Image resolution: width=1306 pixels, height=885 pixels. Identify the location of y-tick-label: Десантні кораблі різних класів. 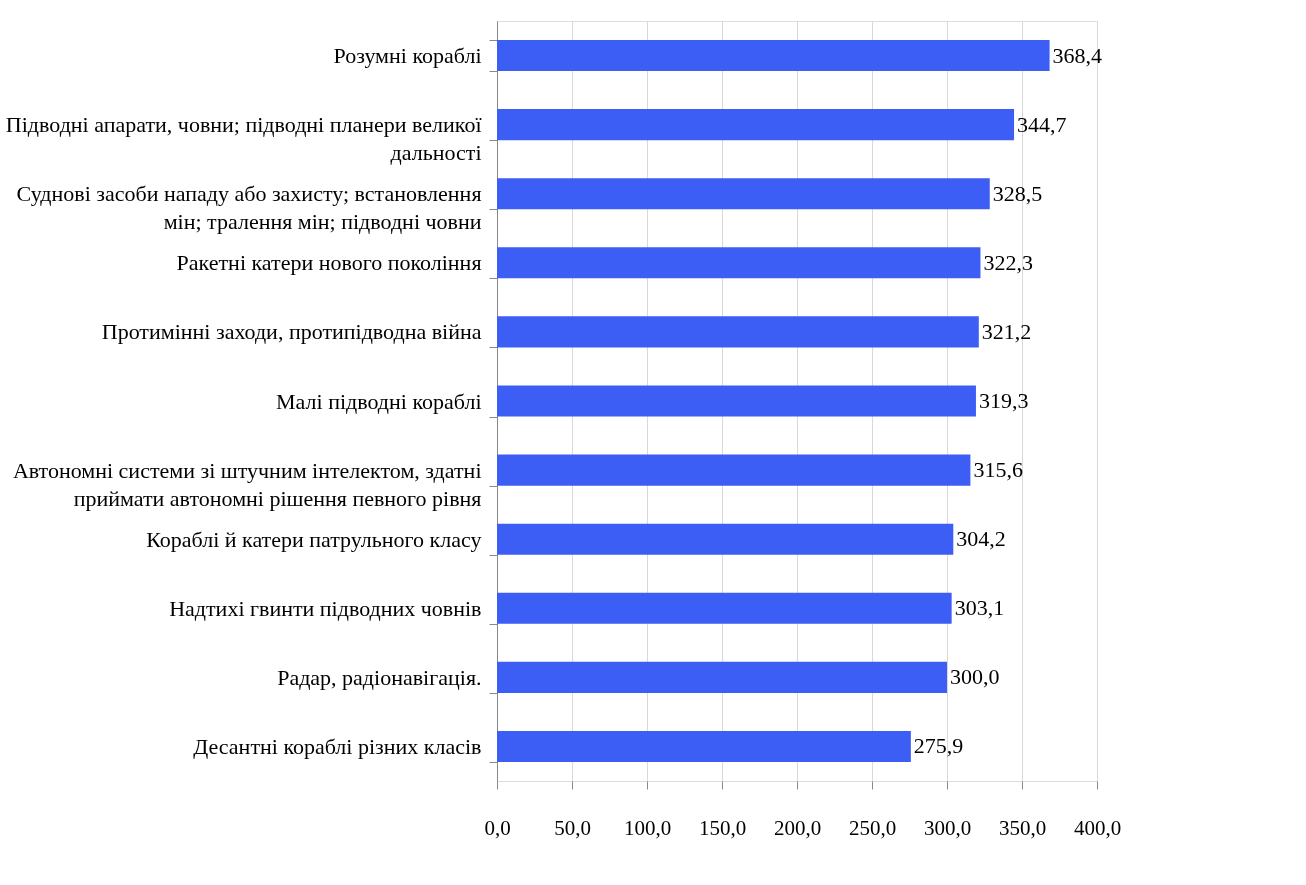
(337, 746).